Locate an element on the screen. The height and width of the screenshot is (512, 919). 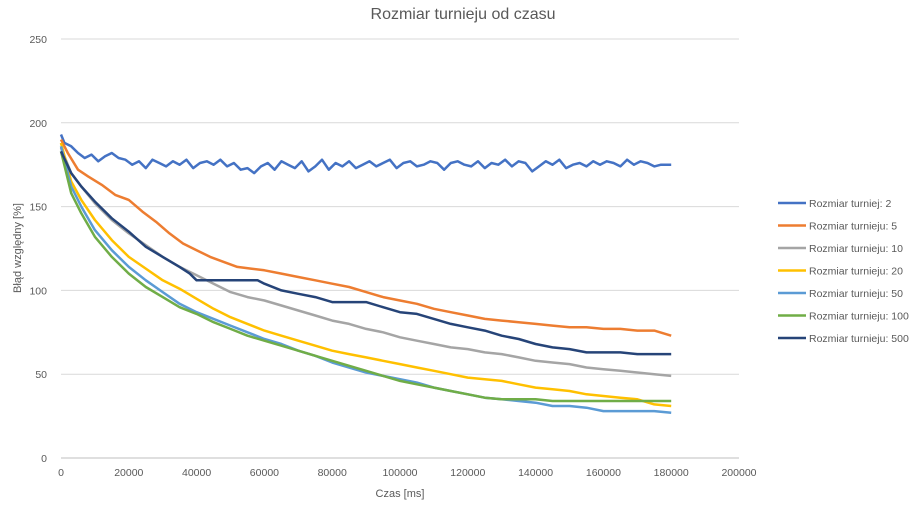
y-axis-title: Błąd względny [%] is located at coordinates (18, 248).